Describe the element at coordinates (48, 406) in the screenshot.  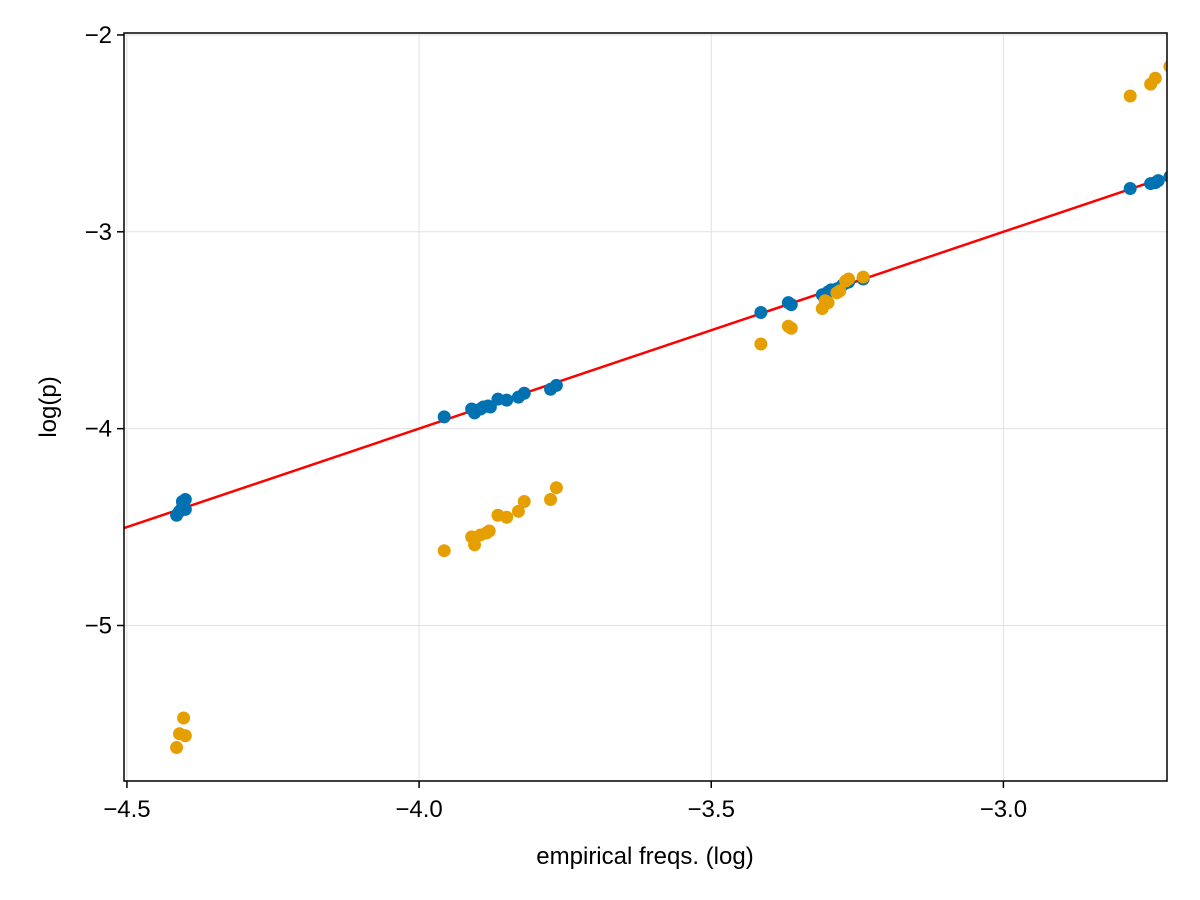
I see `y-axis-label: log(p)` at that location.